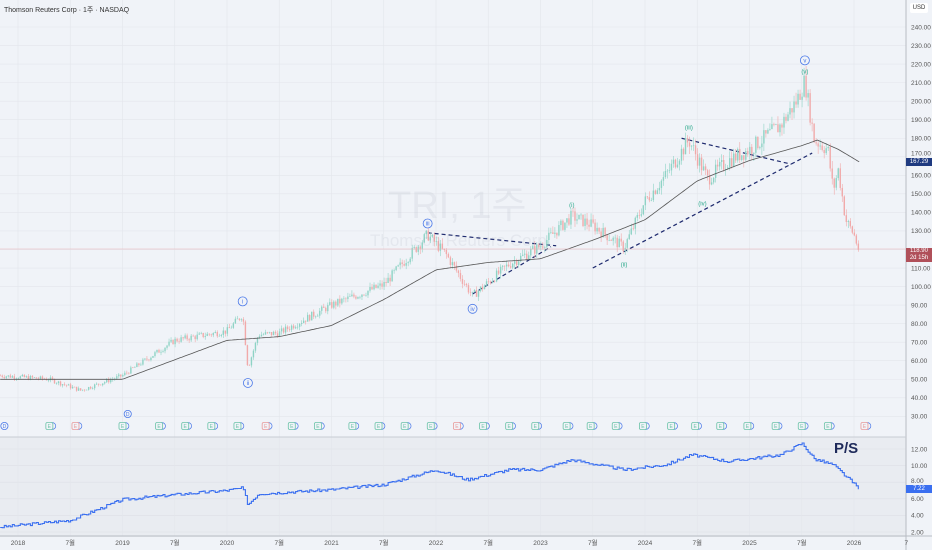 Image resolution: width=932 pixels, height=550 pixels. Describe the element at coordinates (67, 10) in the screenshot. I see `symbol-title: Thomson Reuters Corp · 1주 · NASDAQ` at that location.